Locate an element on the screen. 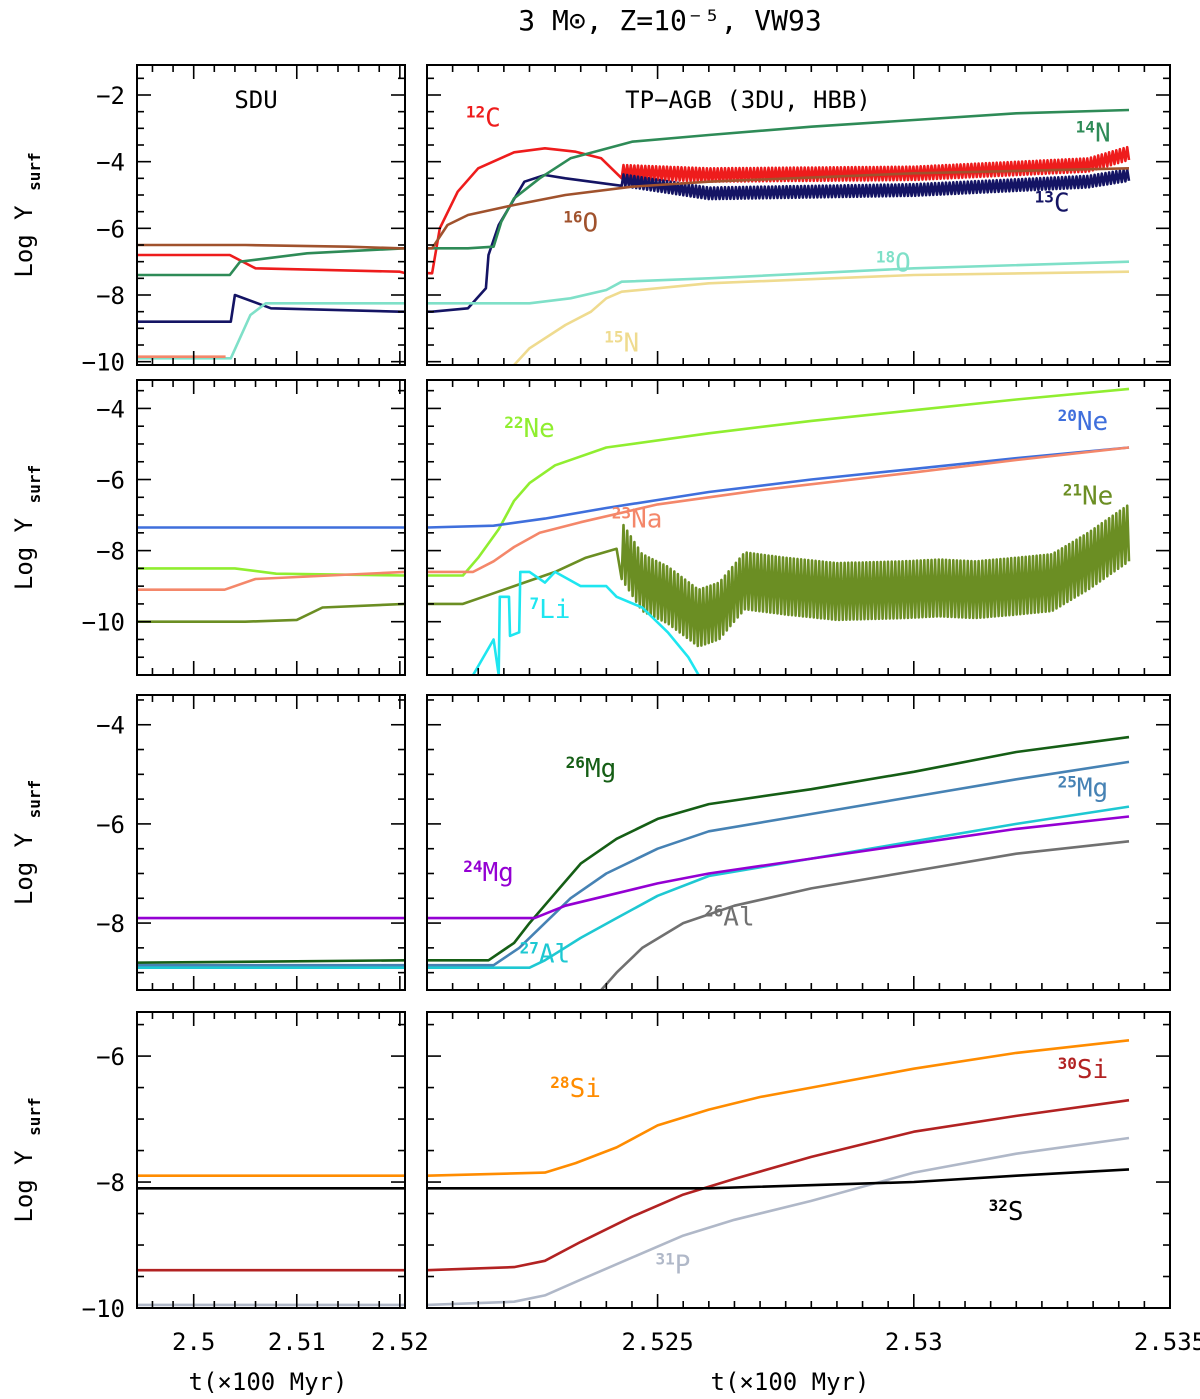 The height and width of the screenshot is (1399, 1200). 16-o-line is located at coordinates (271, 246).